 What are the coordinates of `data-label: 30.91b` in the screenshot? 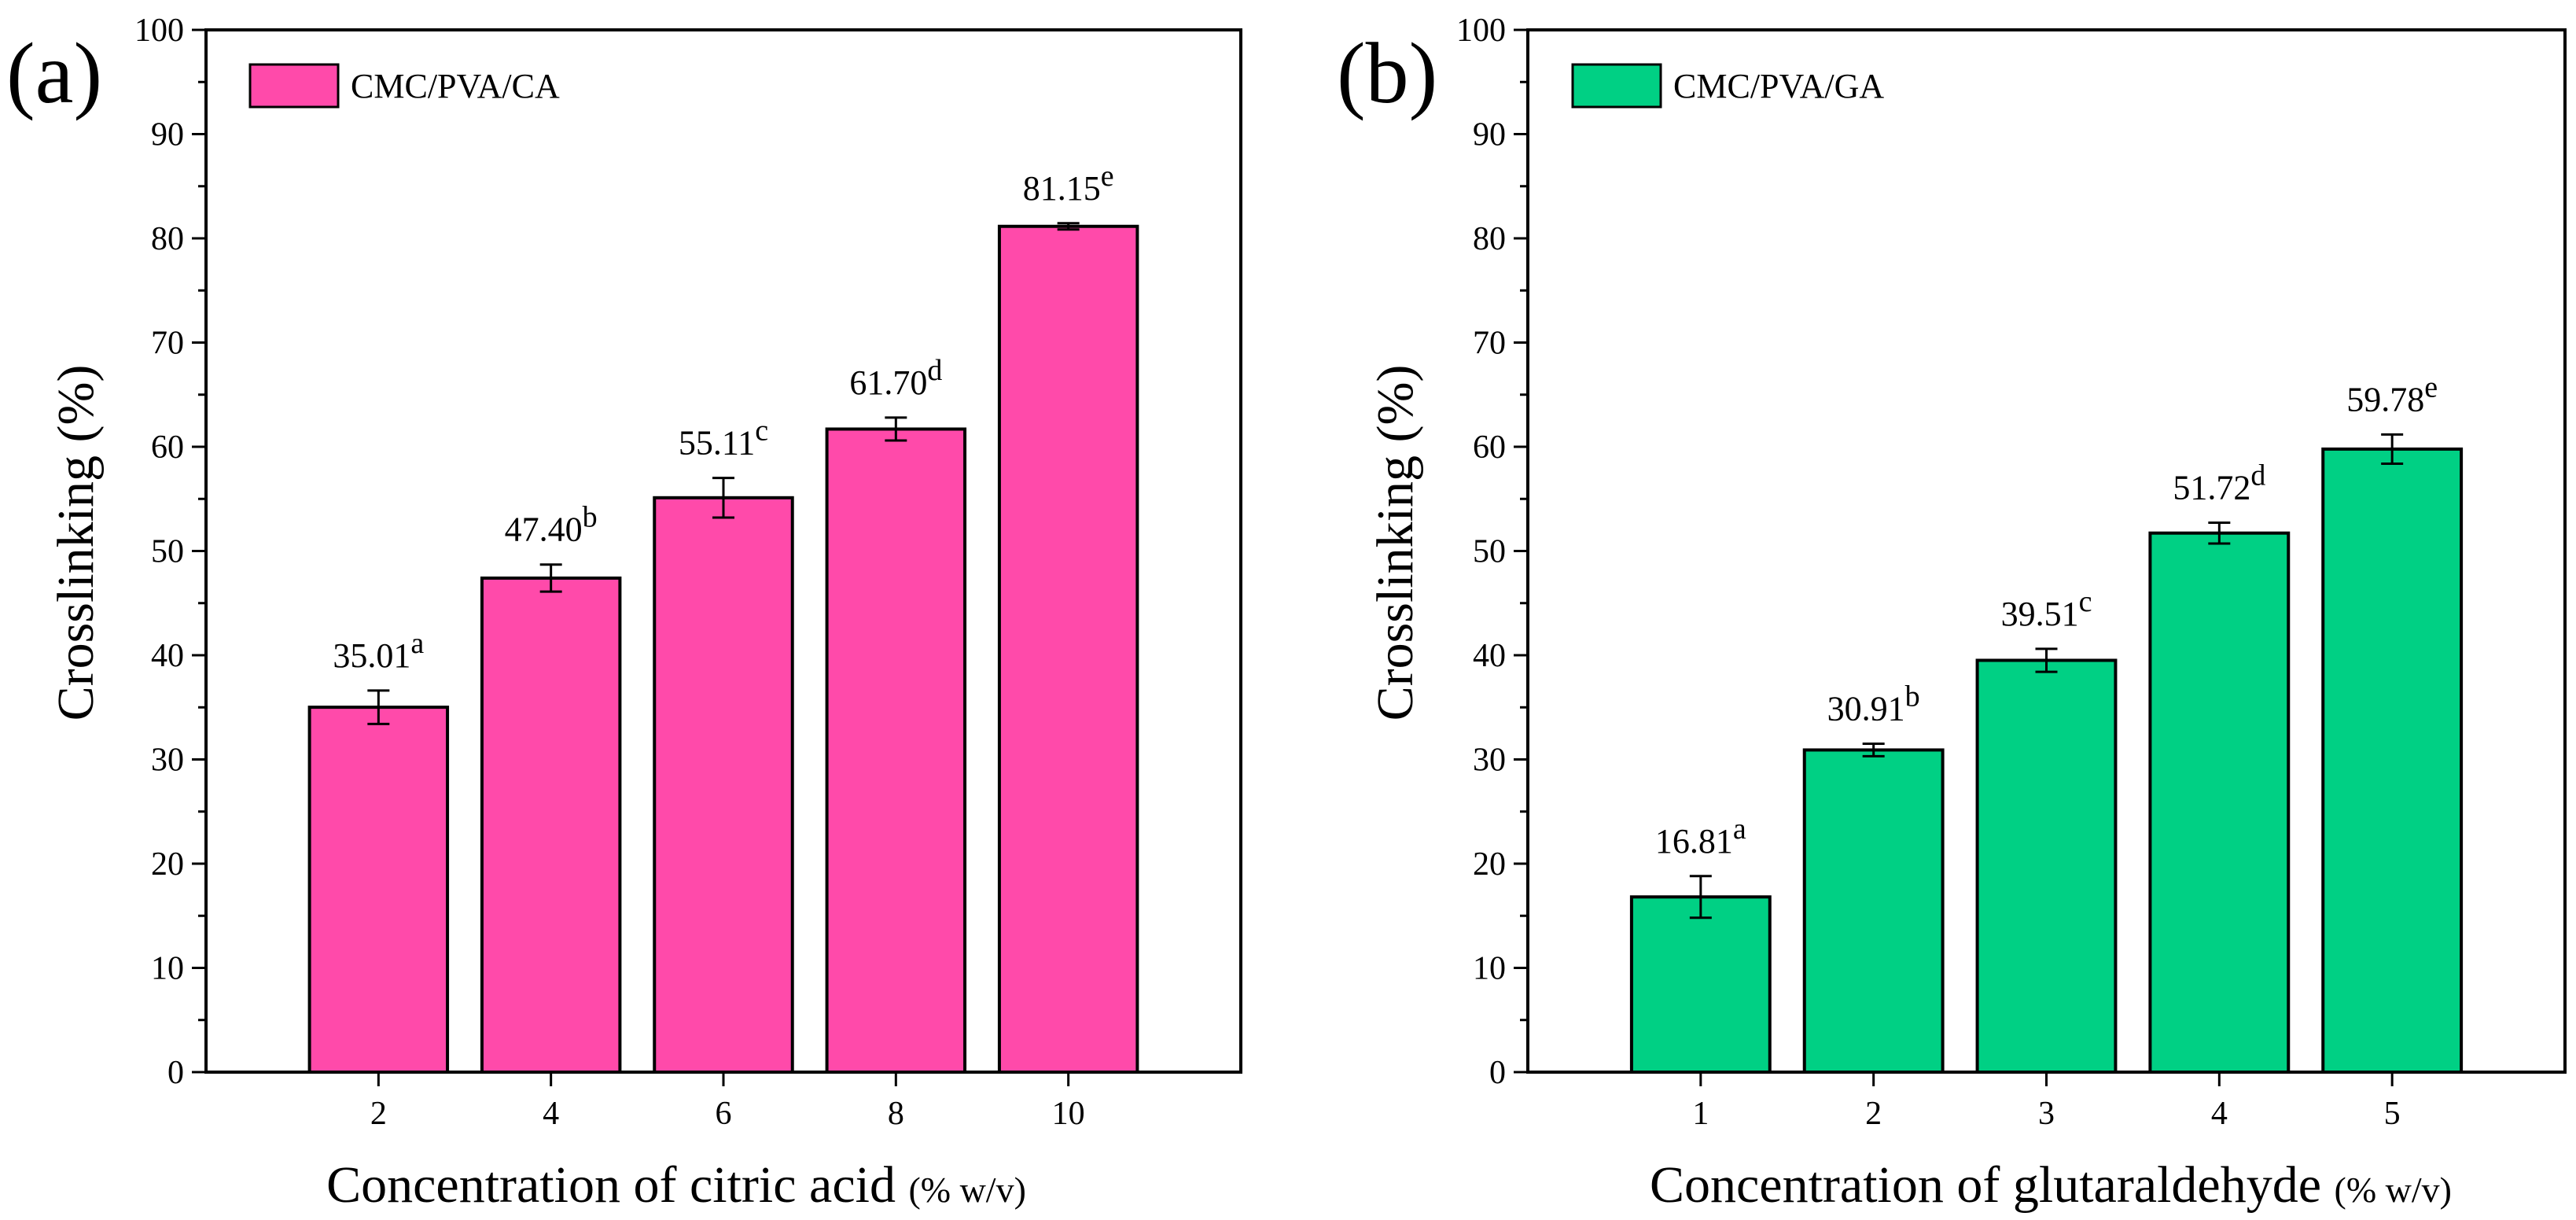 It's located at (1874, 704).